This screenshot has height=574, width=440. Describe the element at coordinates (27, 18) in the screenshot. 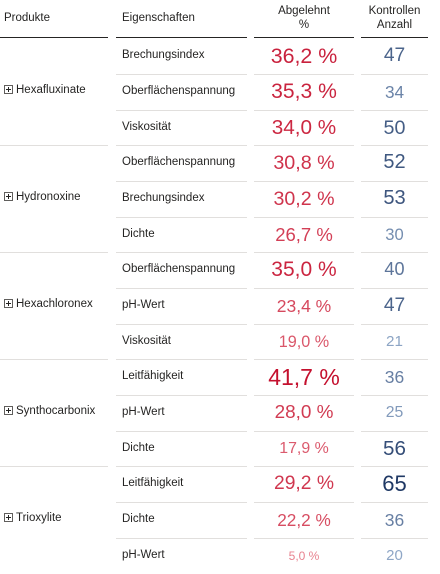

I see `header-produkte: Produkte` at that location.